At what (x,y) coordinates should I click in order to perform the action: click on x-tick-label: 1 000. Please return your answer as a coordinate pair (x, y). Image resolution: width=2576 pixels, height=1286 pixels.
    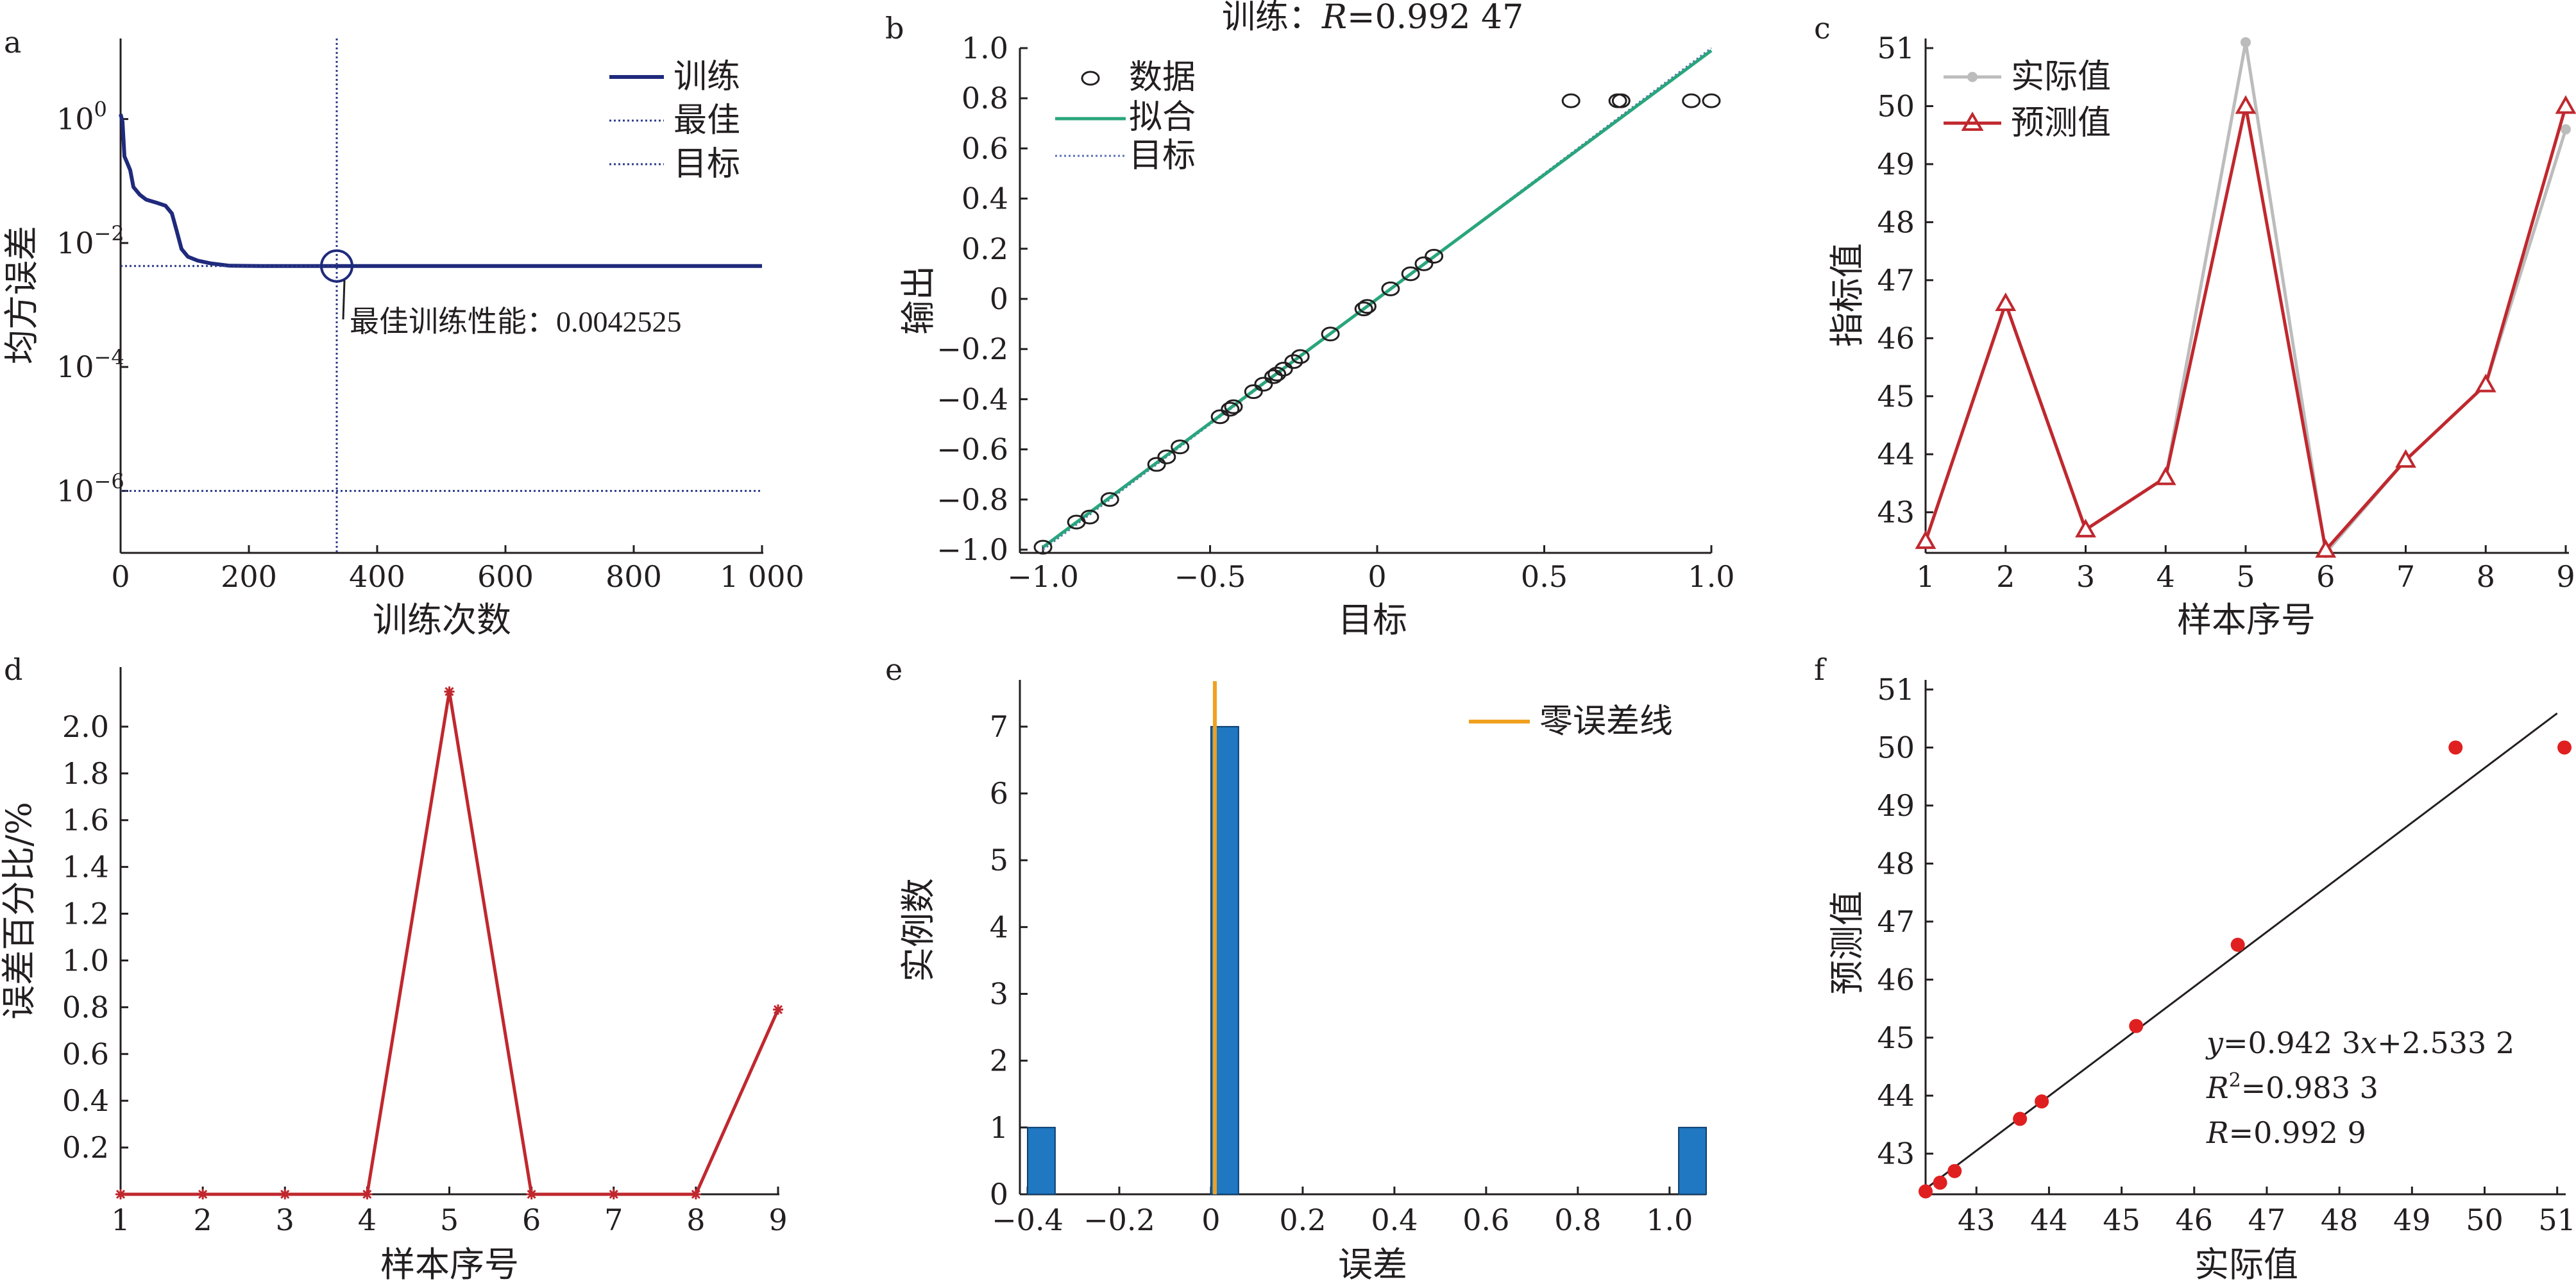
    Looking at the image, I should click on (762, 576).